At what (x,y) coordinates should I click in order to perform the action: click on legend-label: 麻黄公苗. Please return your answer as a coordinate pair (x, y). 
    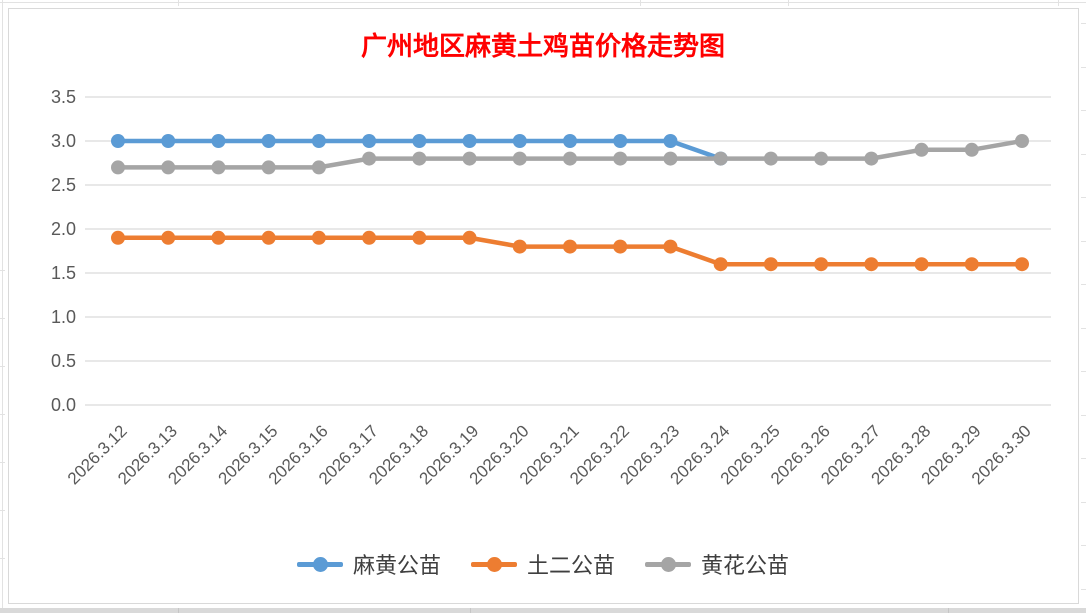
    Looking at the image, I should click on (396, 565).